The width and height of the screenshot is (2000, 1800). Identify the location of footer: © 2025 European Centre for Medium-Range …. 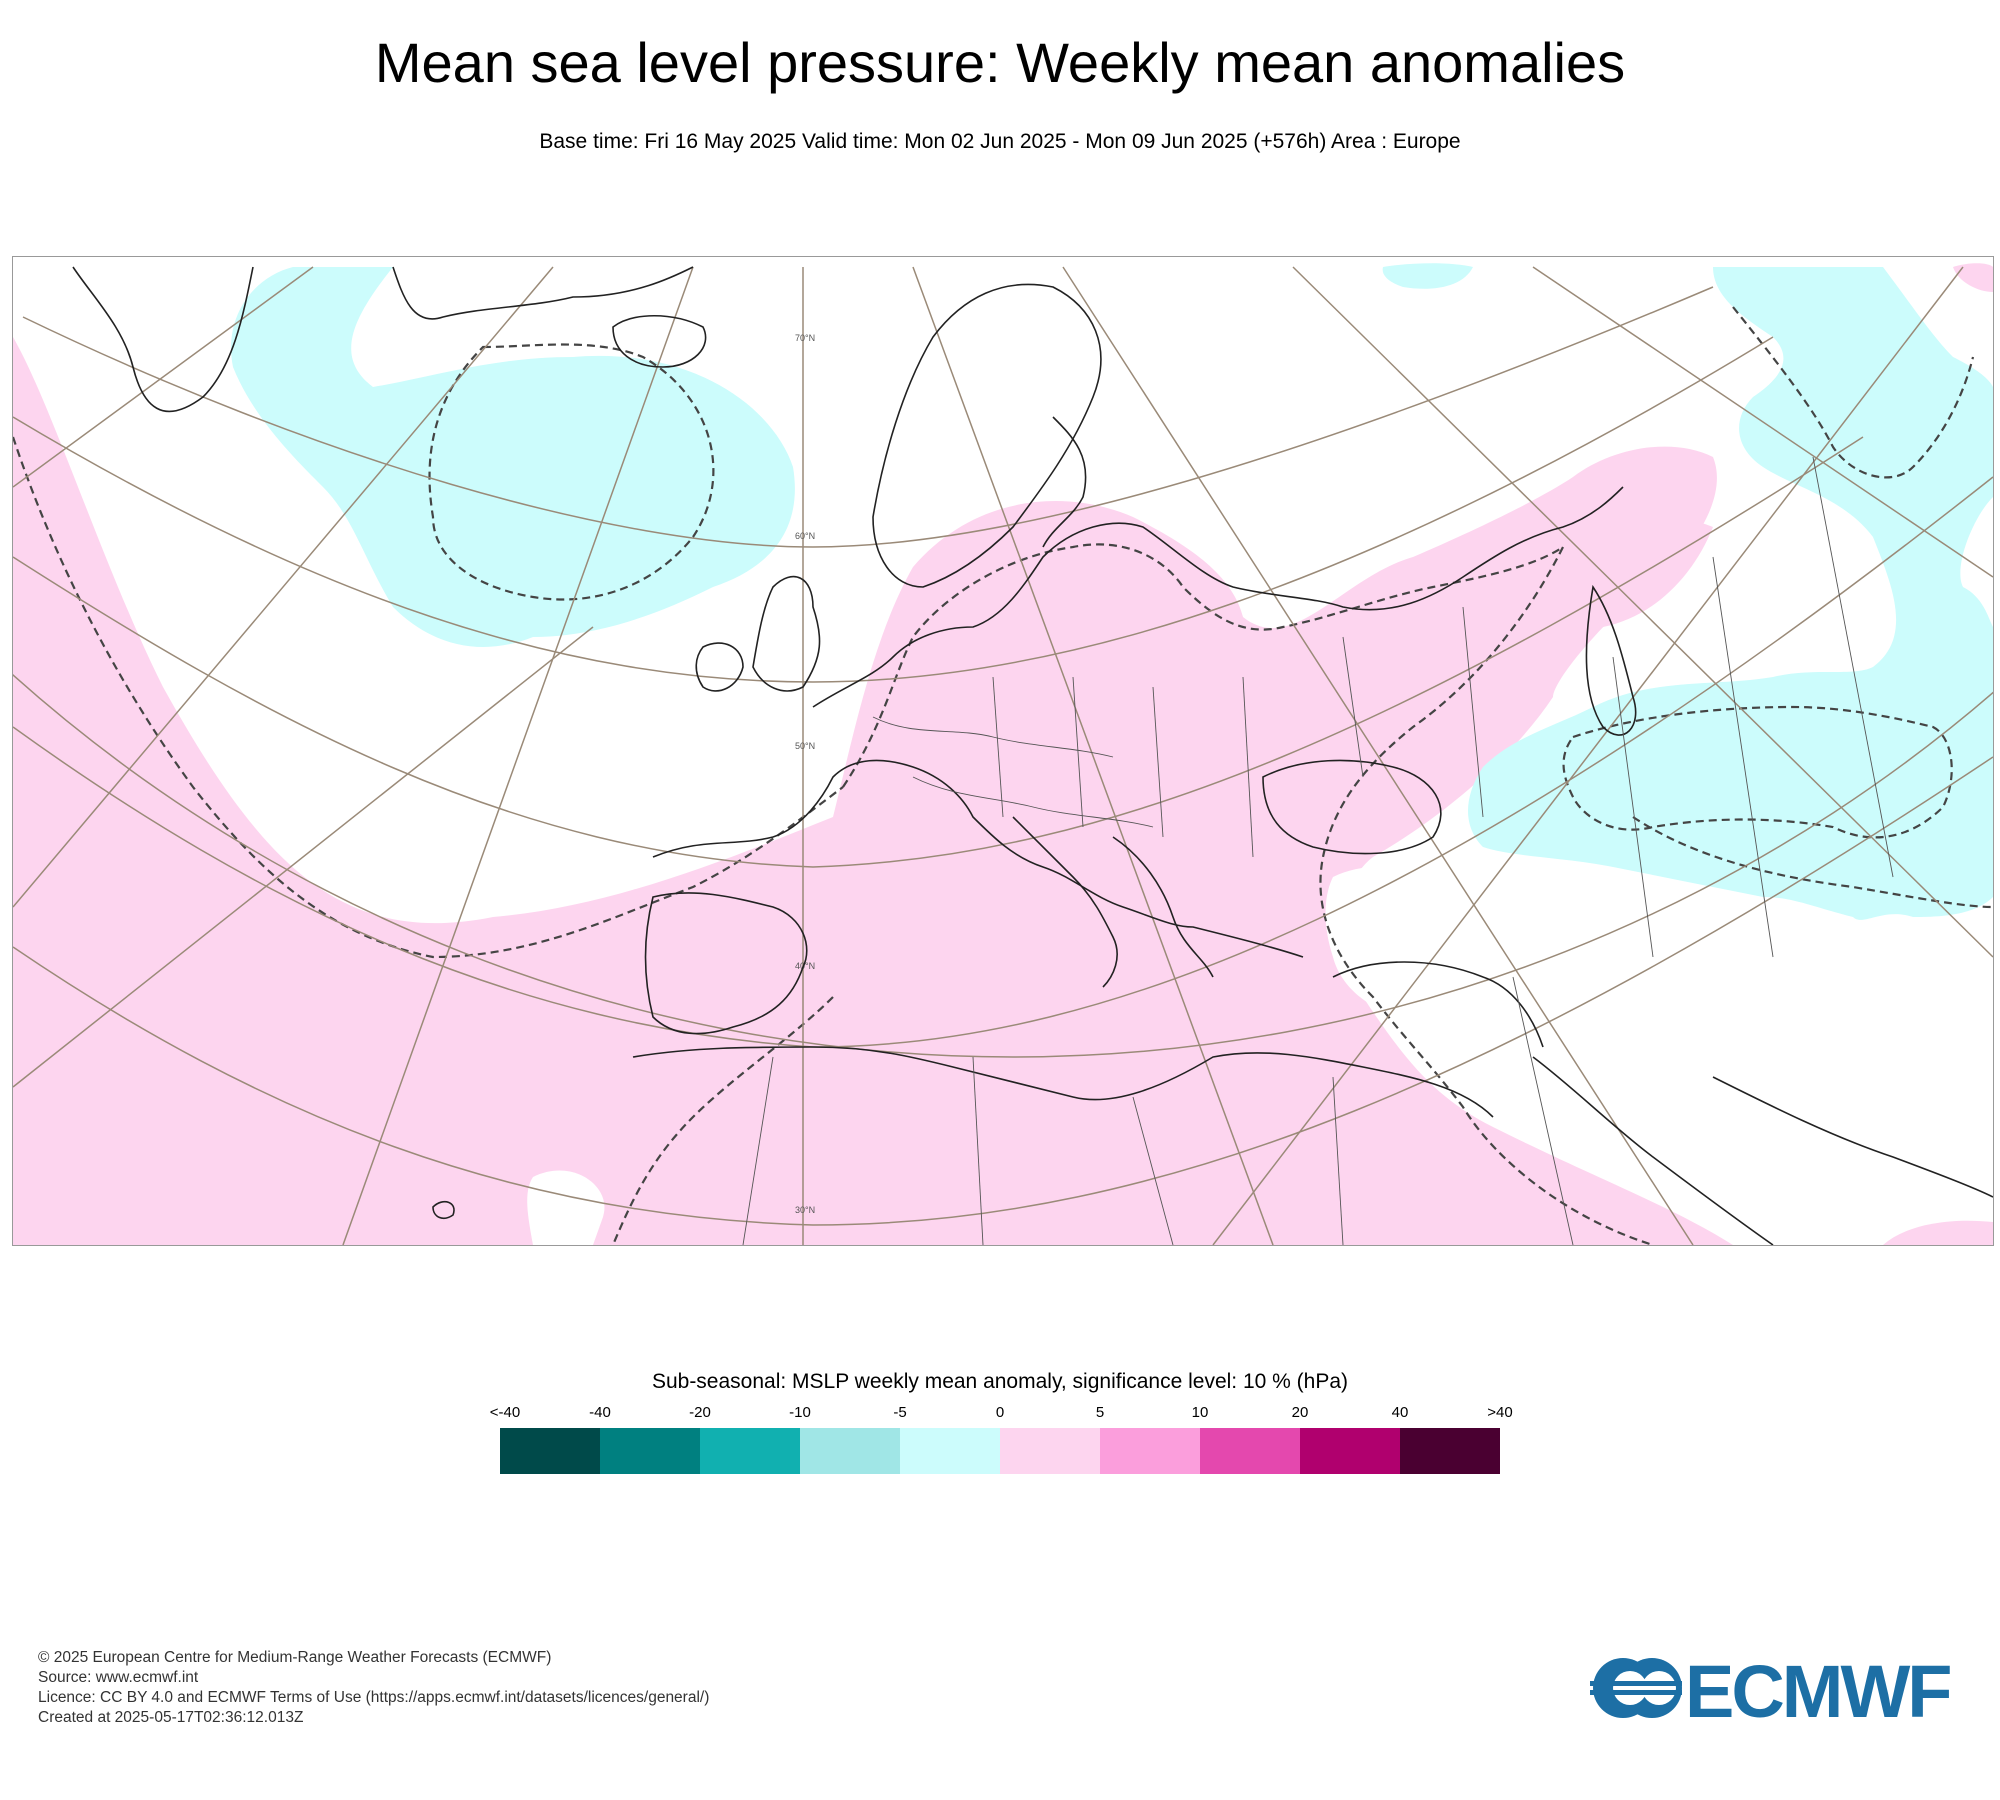
(373, 1688).